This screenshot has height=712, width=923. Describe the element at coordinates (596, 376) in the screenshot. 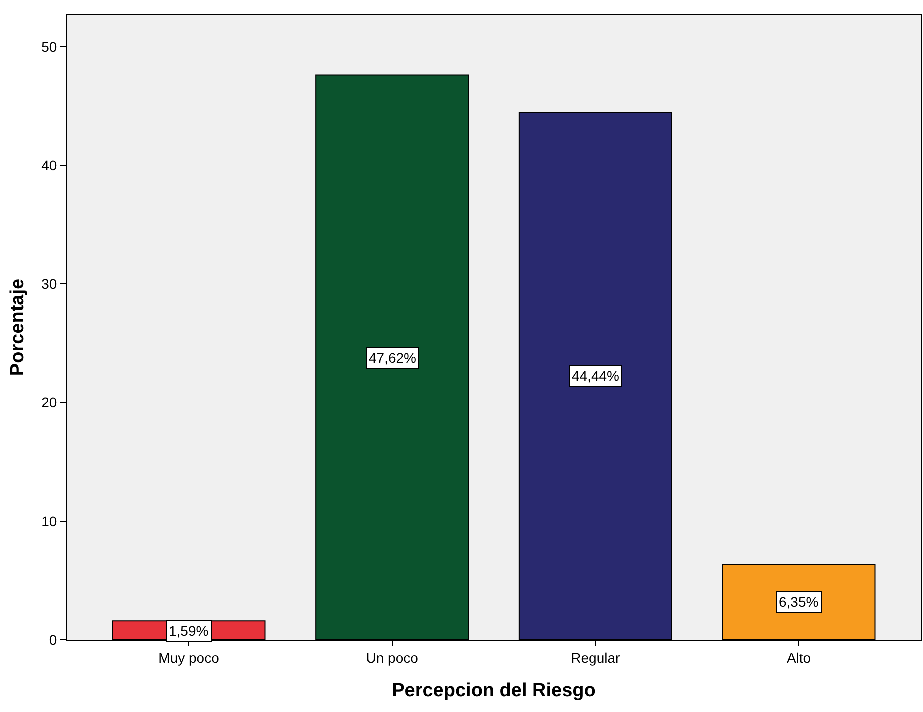

I see `data-label: 44,44%` at that location.